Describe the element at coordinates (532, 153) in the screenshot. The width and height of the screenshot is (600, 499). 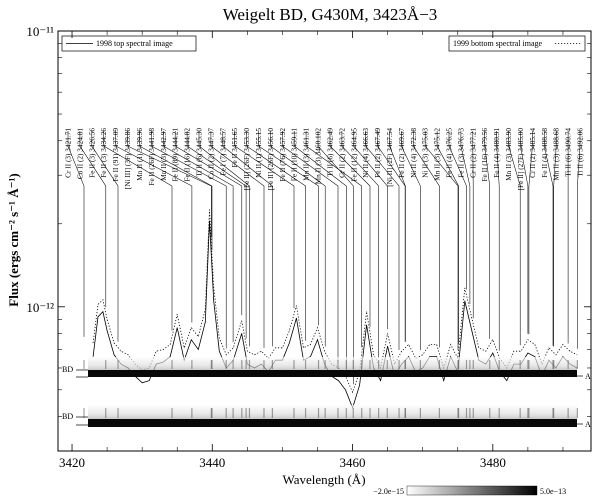
I see `line-id-label: Cr II (2) 3485.14` at that location.